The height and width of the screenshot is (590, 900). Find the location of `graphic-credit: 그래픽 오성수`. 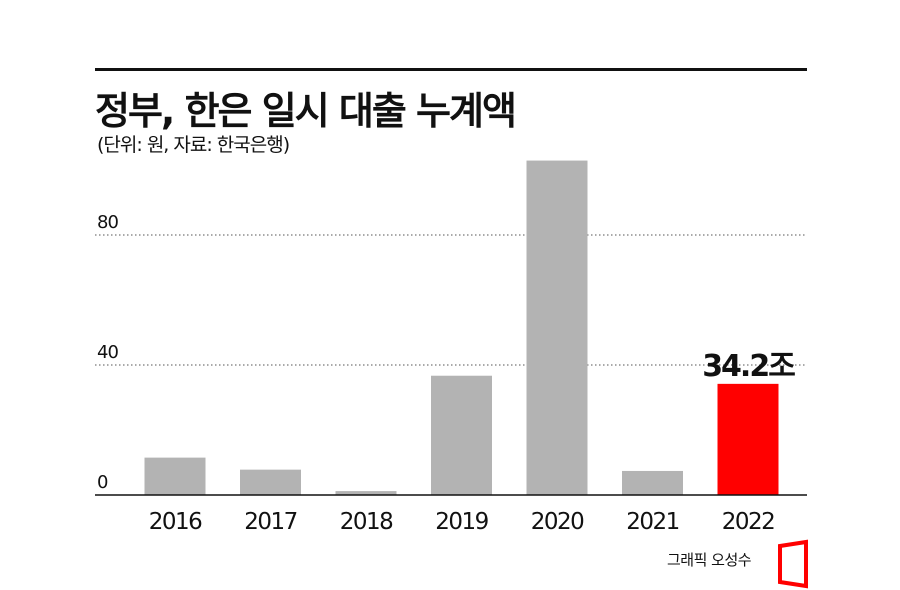

graphic-credit: 그래픽 오성수 is located at coordinates (709, 560).